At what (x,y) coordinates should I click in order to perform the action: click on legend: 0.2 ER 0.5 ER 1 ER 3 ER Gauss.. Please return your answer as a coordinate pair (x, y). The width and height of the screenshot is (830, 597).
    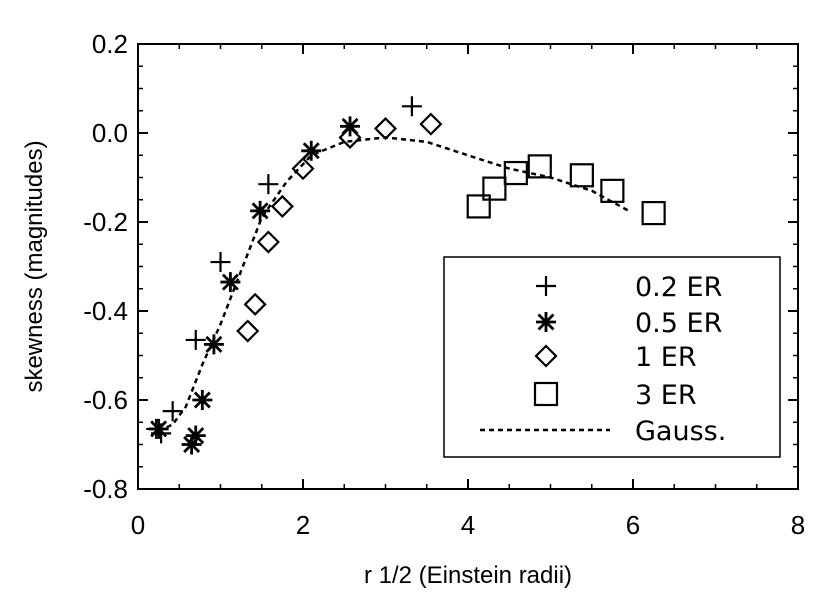
    Looking at the image, I should click on (612, 357).